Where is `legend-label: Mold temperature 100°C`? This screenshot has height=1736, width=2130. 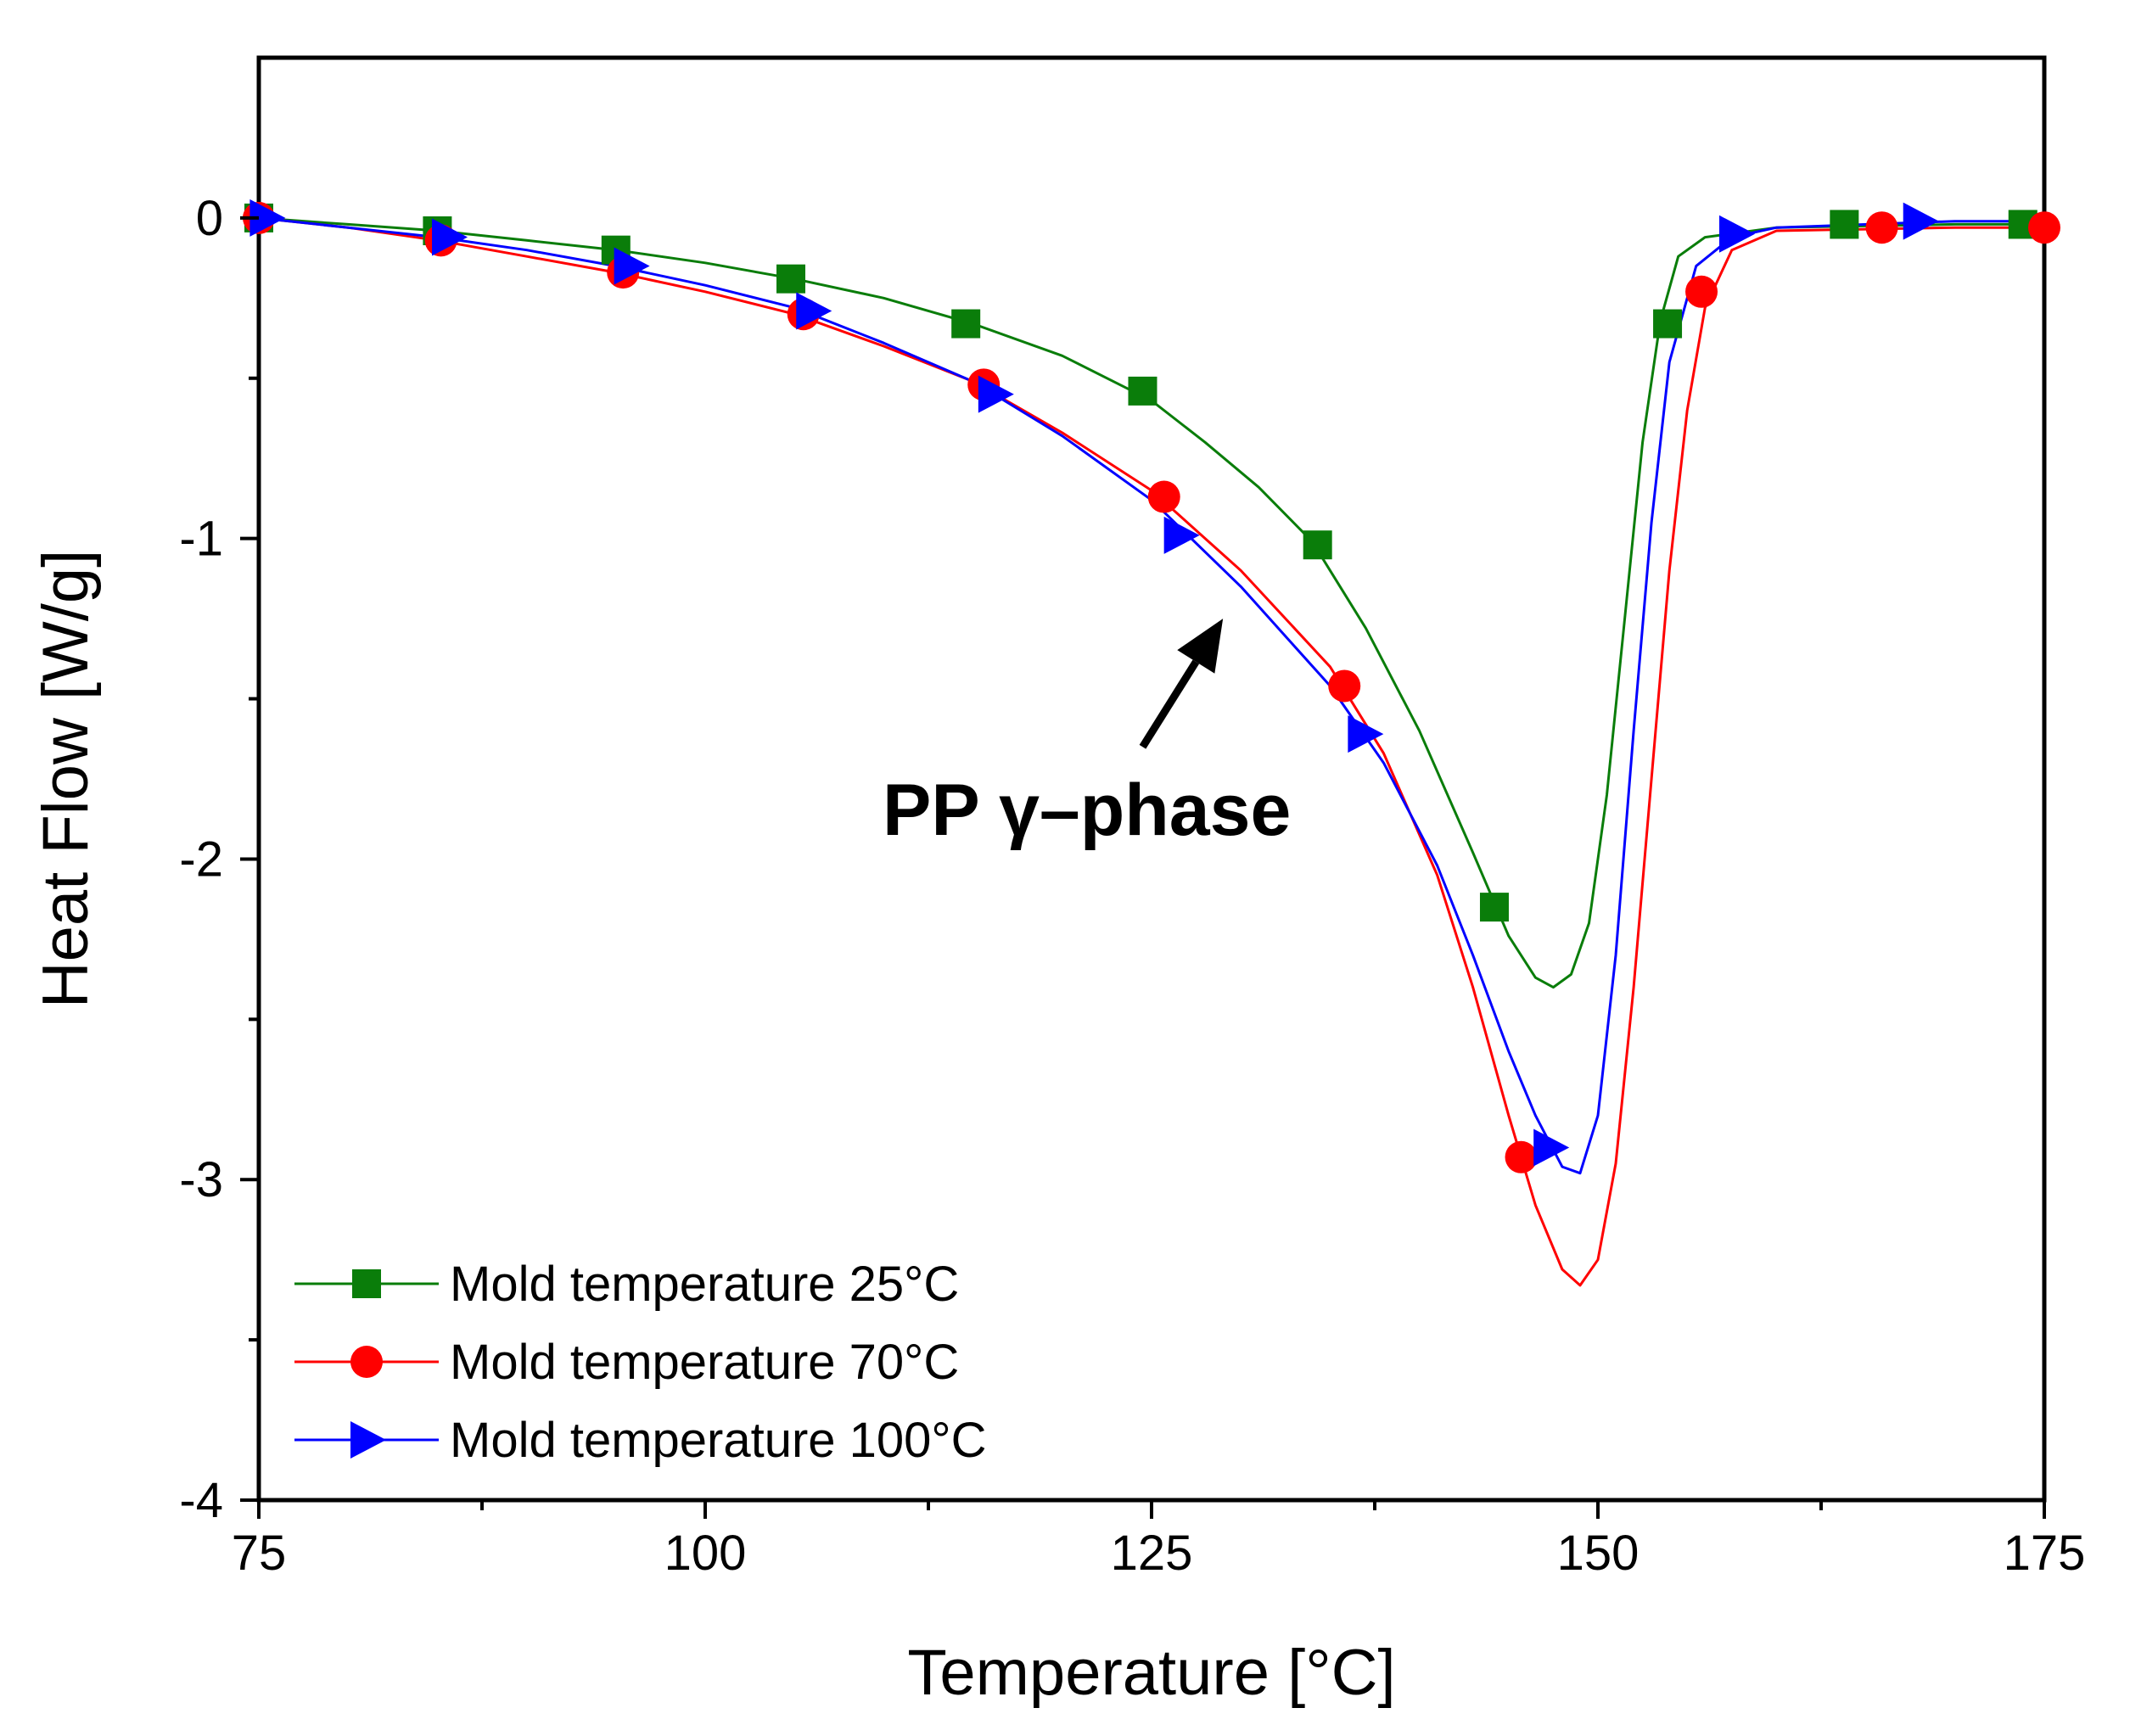 legend-label: Mold temperature 100°C is located at coordinates (718, 1440).